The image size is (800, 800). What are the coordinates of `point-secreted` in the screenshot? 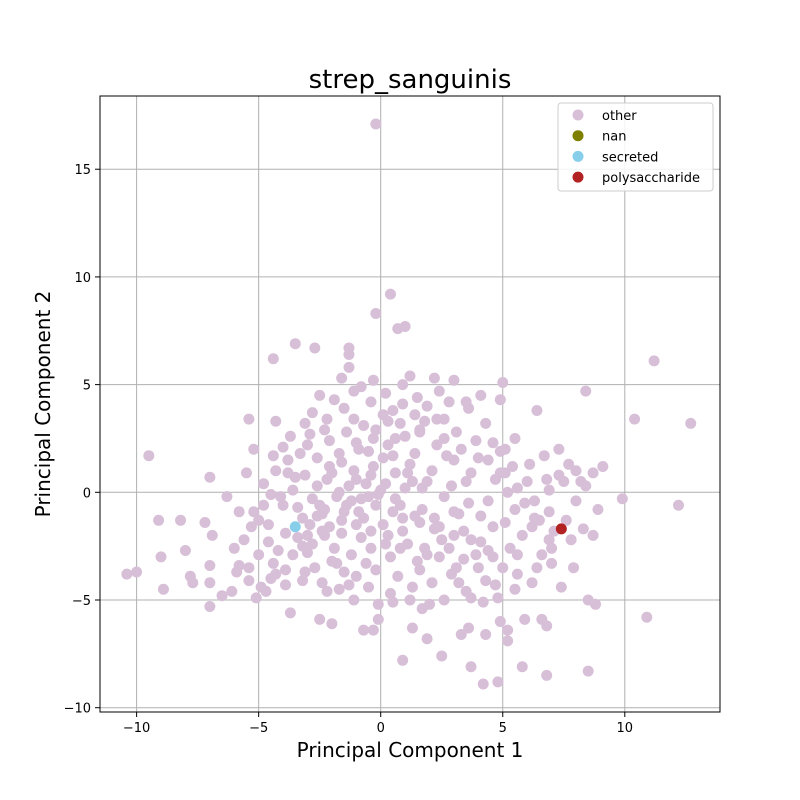 It's located at (295, 527).